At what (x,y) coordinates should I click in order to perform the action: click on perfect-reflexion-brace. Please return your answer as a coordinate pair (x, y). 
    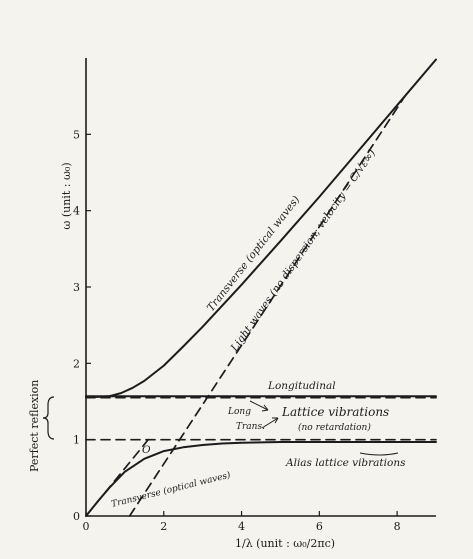
    Looking at the image, I should click on (48, 418).